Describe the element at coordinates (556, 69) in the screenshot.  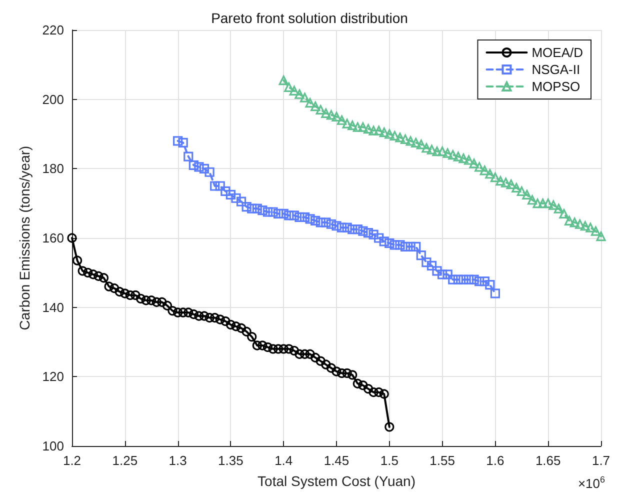
I see `legend-label: NSGA-II` at that location.